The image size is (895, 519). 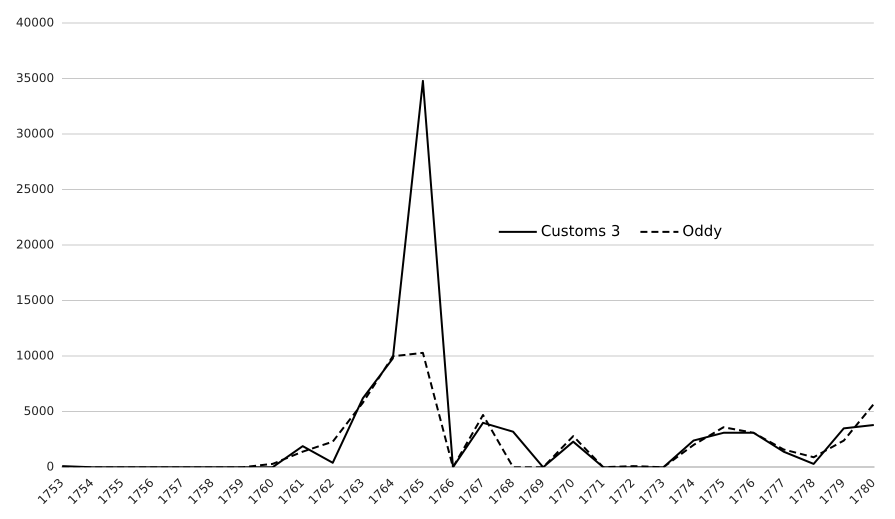 What do you see at coordinates (35, 77) in the screenshot?
I see `y-tick-label: 35000` at bounding box center [35, 77].